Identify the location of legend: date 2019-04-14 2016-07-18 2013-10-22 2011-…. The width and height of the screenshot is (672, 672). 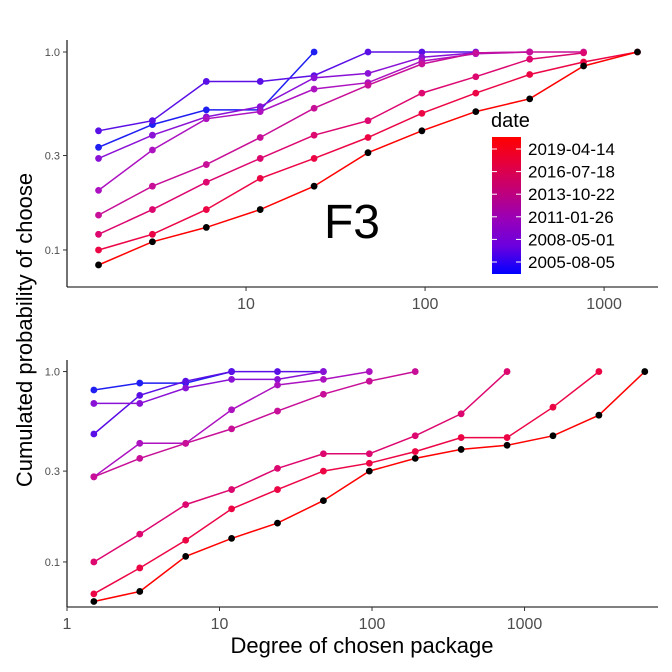
(553, 192).